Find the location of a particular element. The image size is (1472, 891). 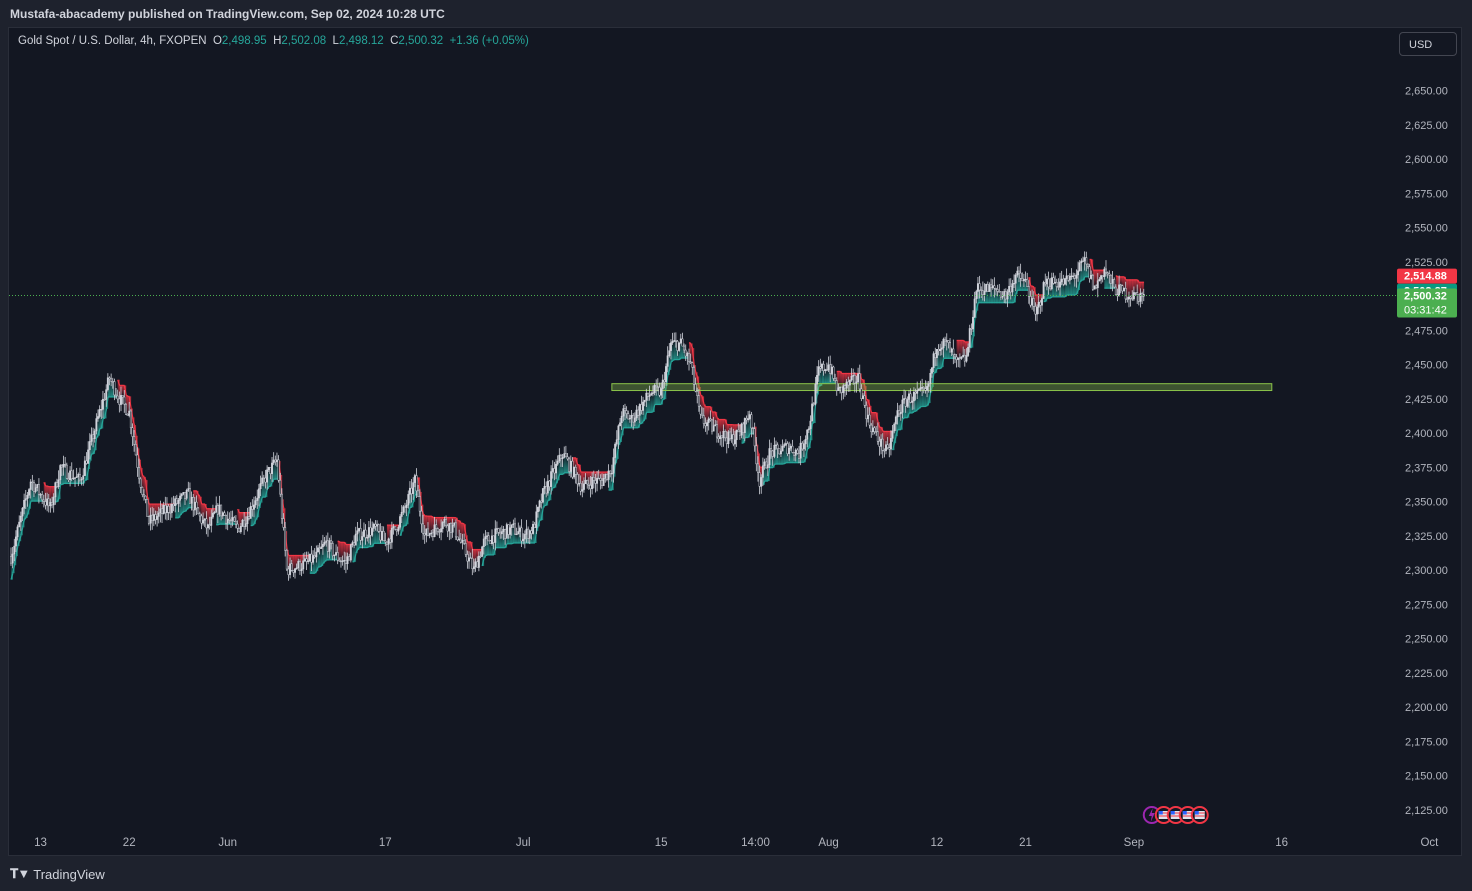

support-zone is located at coordinates (942, 387).